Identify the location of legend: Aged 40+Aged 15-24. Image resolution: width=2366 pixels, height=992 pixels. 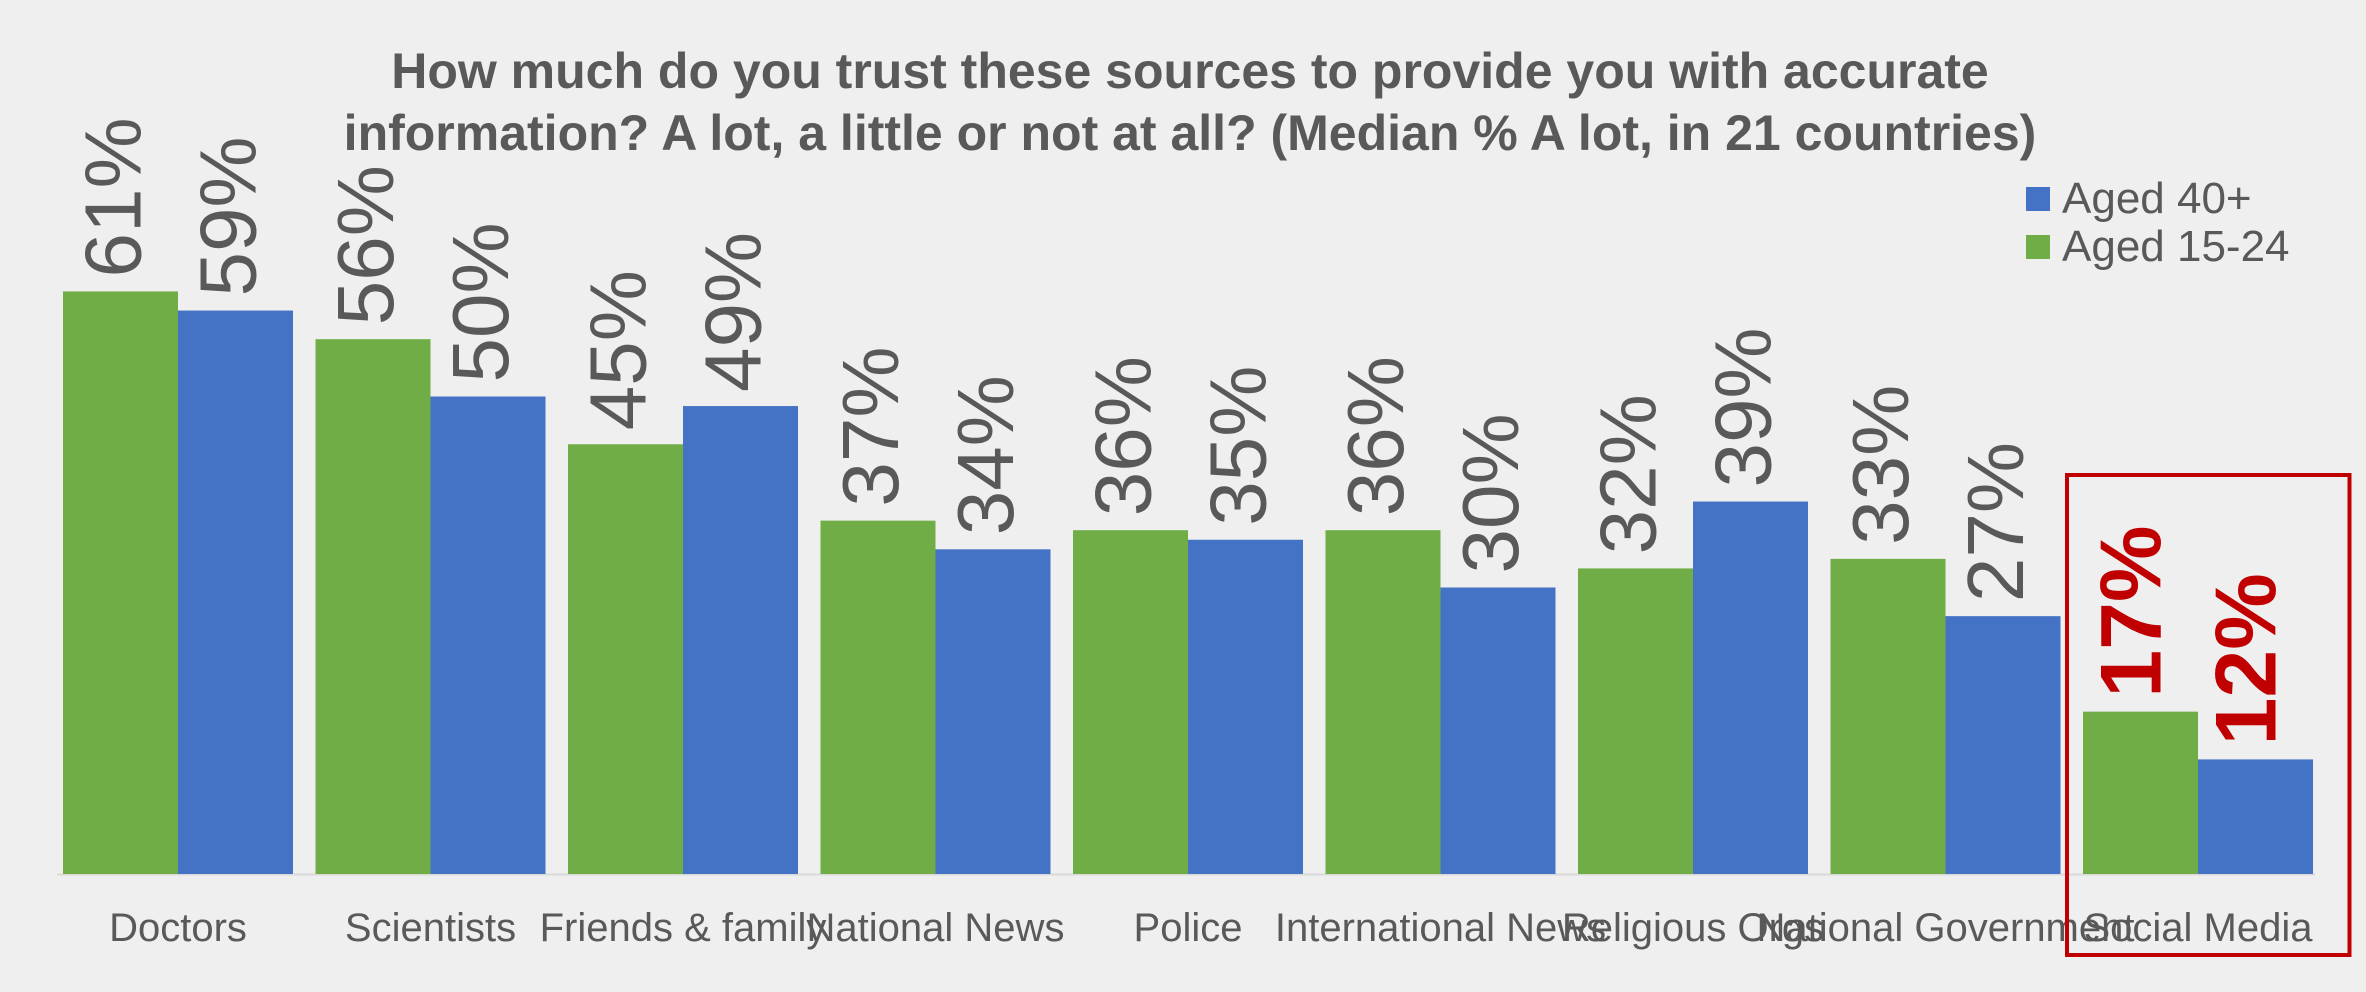
(2158, 222).